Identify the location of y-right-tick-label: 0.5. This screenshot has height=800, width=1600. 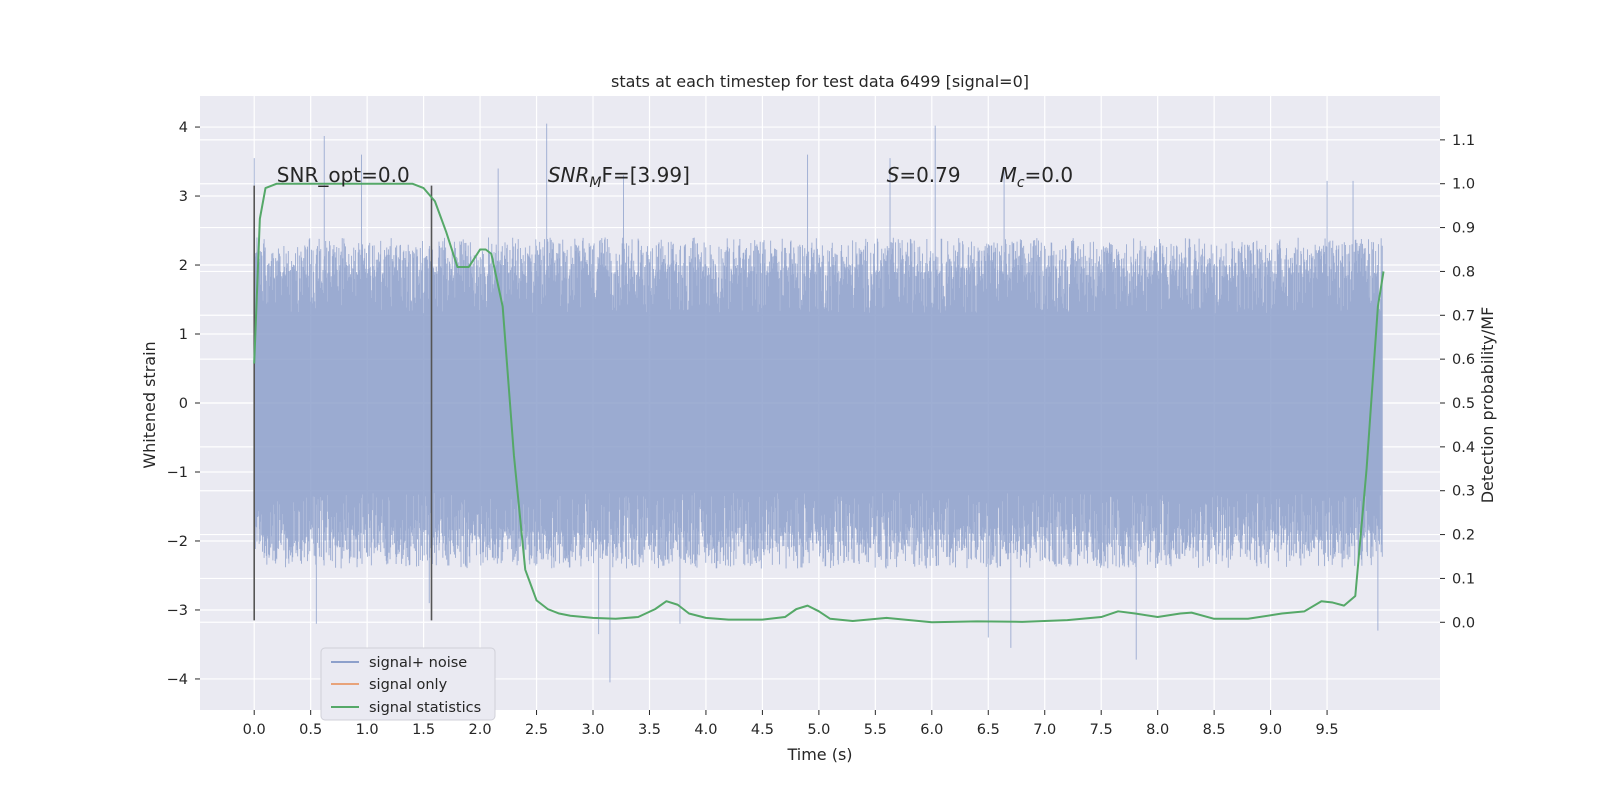
(1463, 404).